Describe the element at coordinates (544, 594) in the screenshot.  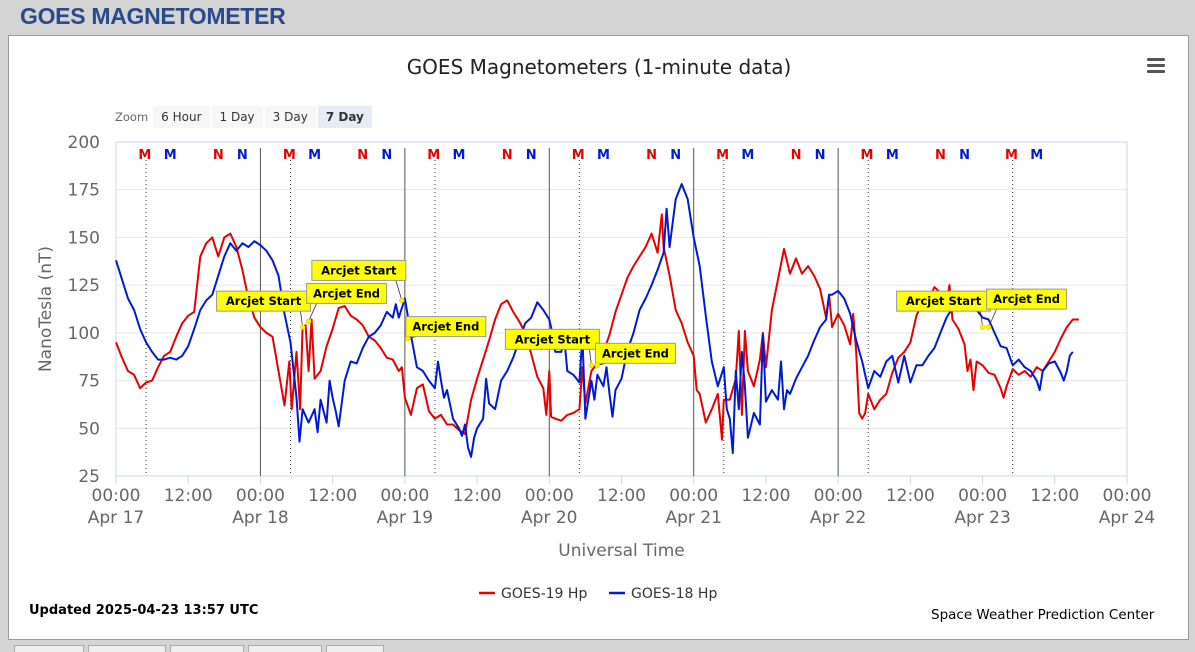
I see `legend-entry: GOES-19 Hp` at that location.